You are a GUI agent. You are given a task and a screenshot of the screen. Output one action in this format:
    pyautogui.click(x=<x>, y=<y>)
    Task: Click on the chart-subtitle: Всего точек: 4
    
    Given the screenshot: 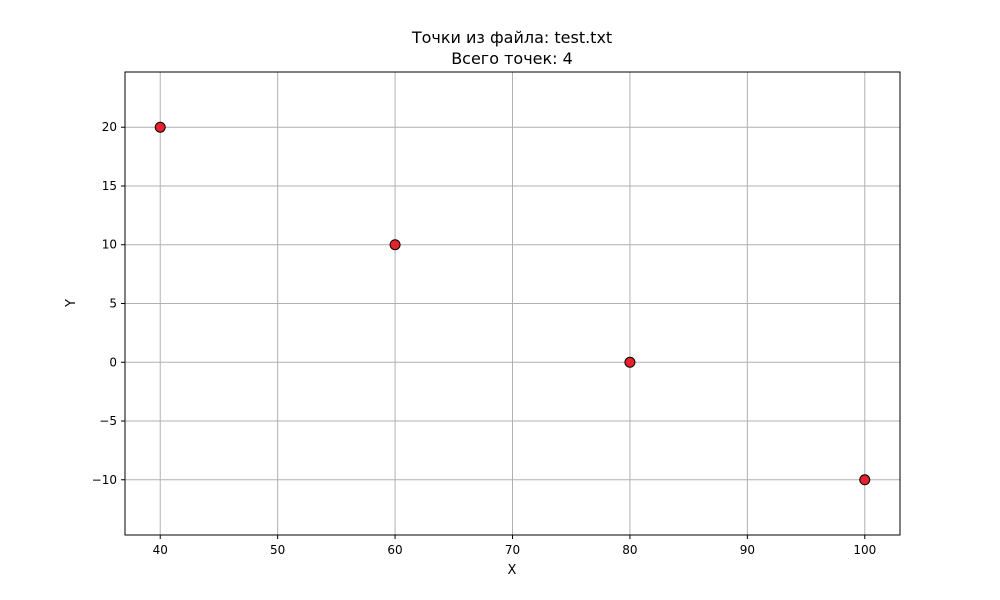 What is the action you would take?
    pyautogui.click(x=512, y=58)
    